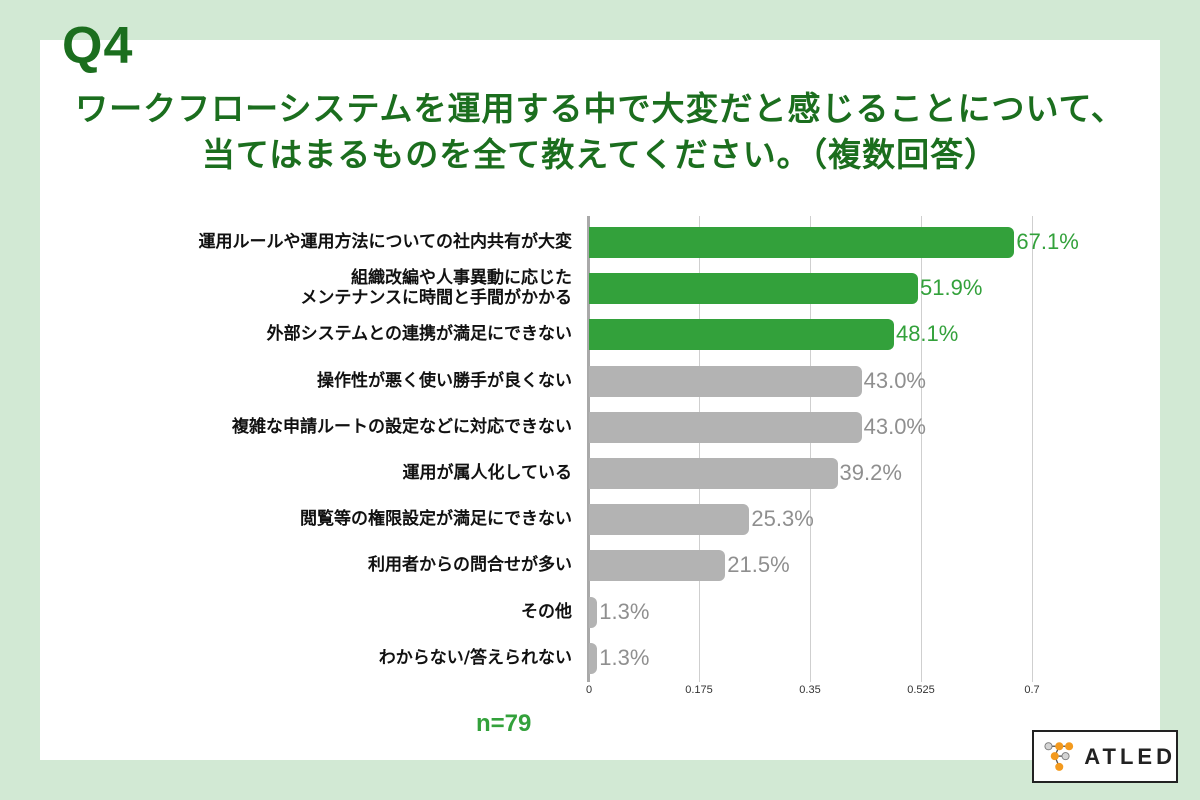 The height and width of the screenshot is (800, 1200). I want to click on x-tick: 0.525, so click(921, 690).